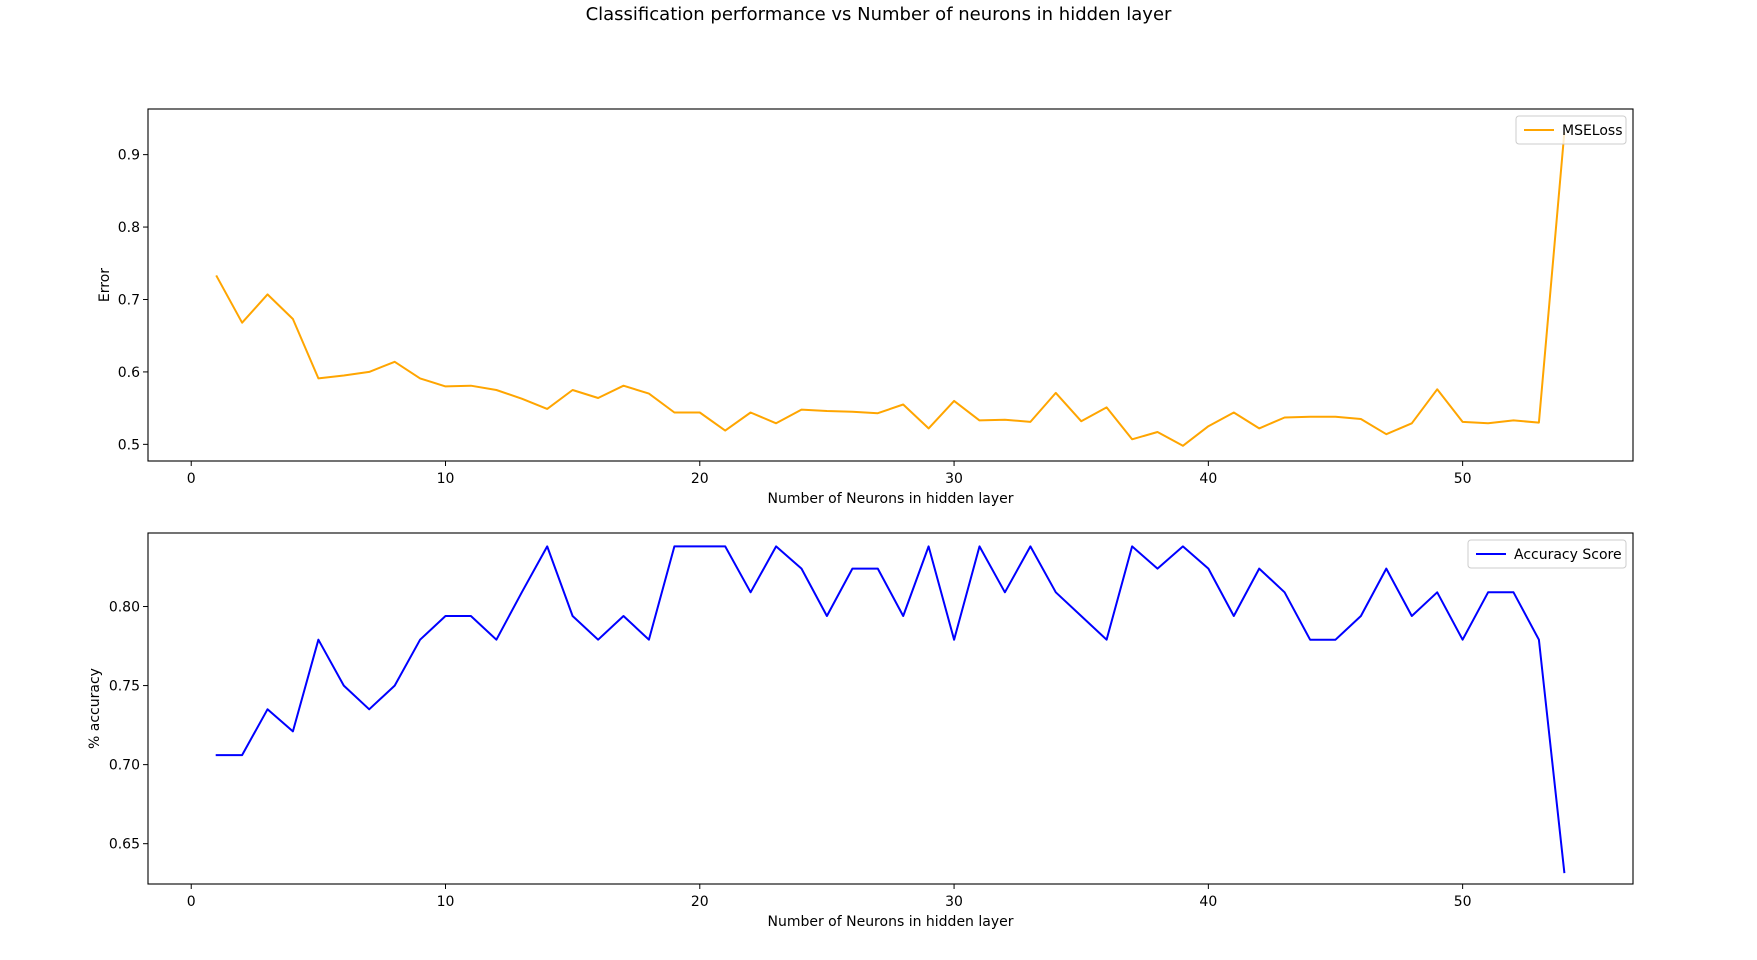 The height and width of the screenshot is (960, 1757). Describe the element at coordinates (124, 845) in the screenshot. I see `y-tick-label: 0.65` at that location.